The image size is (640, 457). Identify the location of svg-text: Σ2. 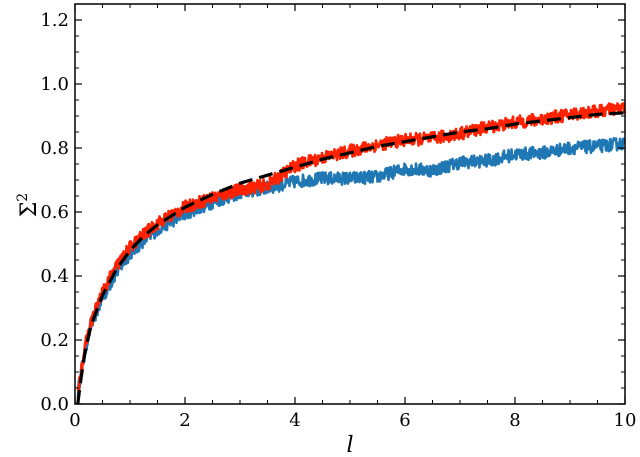
(28, 205).